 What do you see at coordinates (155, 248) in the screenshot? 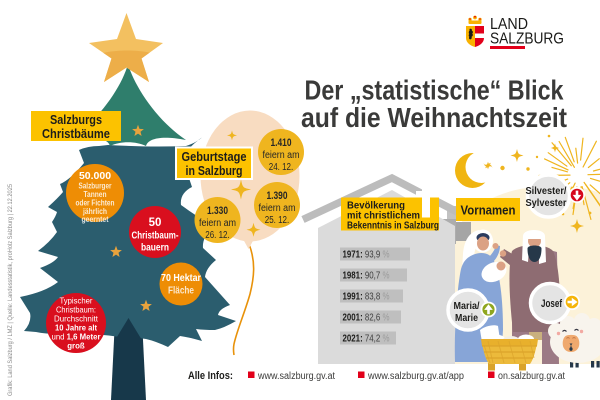
I see `svg-text: bauern` at bounding box center [155, 248].